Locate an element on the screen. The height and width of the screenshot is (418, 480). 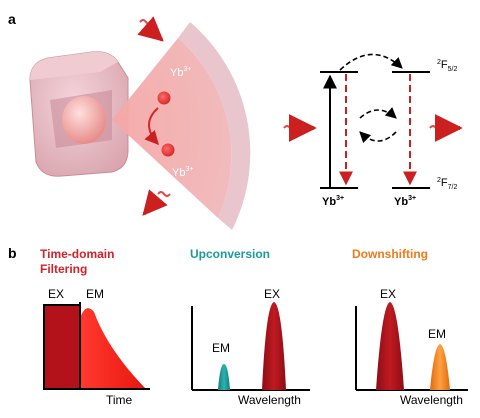
photon-in-arrow-top is located at coordinates (150, 29).